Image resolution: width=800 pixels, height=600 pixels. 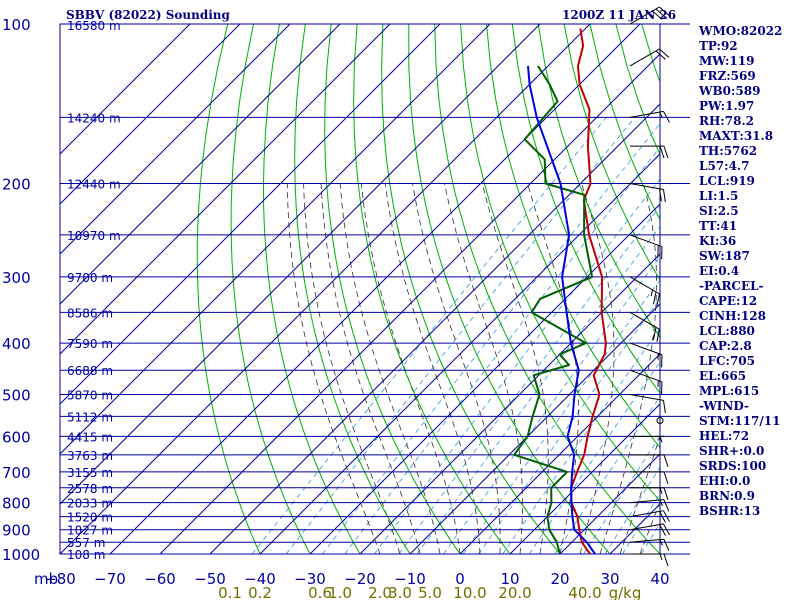 I want to click on pressure-tick-label: 900, so click(x=16, y=531).